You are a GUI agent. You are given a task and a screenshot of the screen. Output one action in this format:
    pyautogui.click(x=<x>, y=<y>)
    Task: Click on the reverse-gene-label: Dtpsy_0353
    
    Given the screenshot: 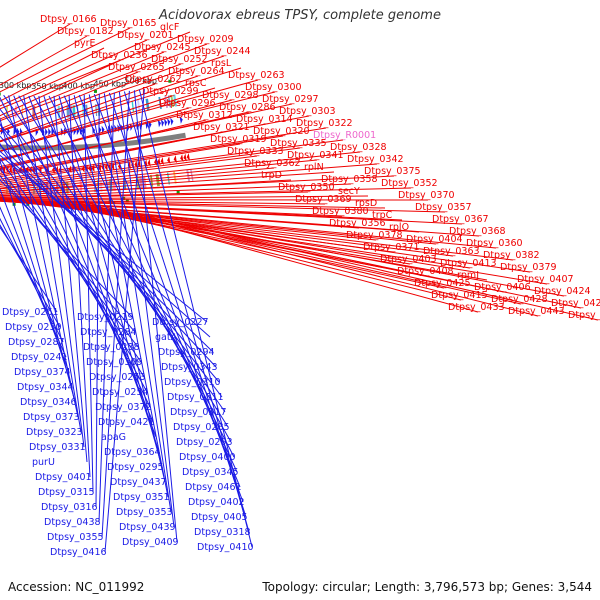 What is the action you would take?
    pyautogui.click(x=144, y=512)
    